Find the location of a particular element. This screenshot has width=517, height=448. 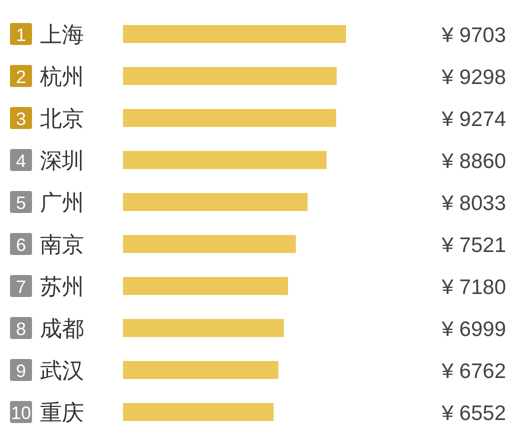

y-tick-label: 10 重庆 is located at coordinates (47, 412).